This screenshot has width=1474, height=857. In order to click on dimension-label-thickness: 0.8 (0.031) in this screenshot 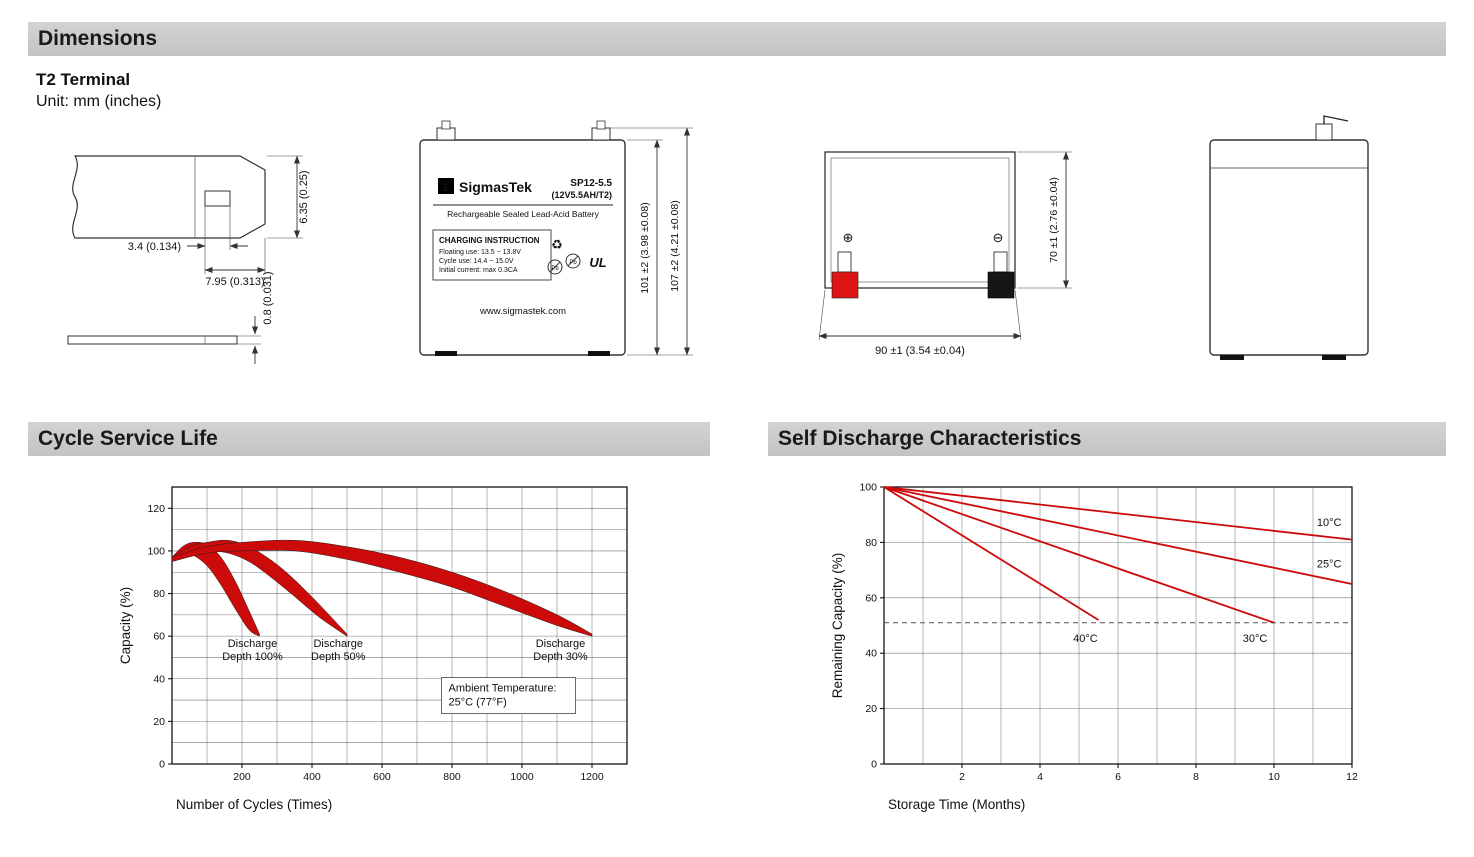, I will do `click(268, 297)`.